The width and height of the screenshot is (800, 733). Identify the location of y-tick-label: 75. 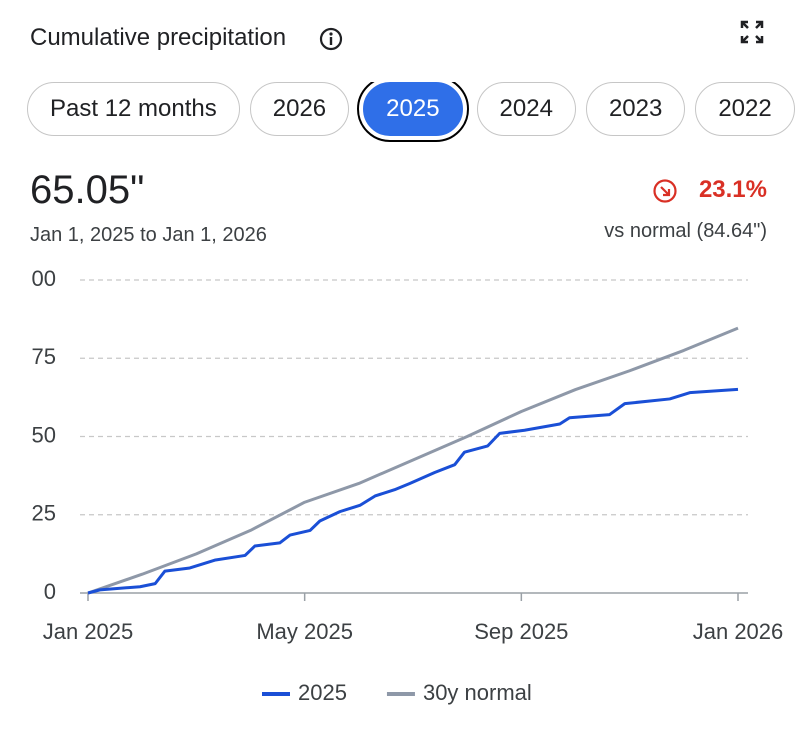
(44, 356).